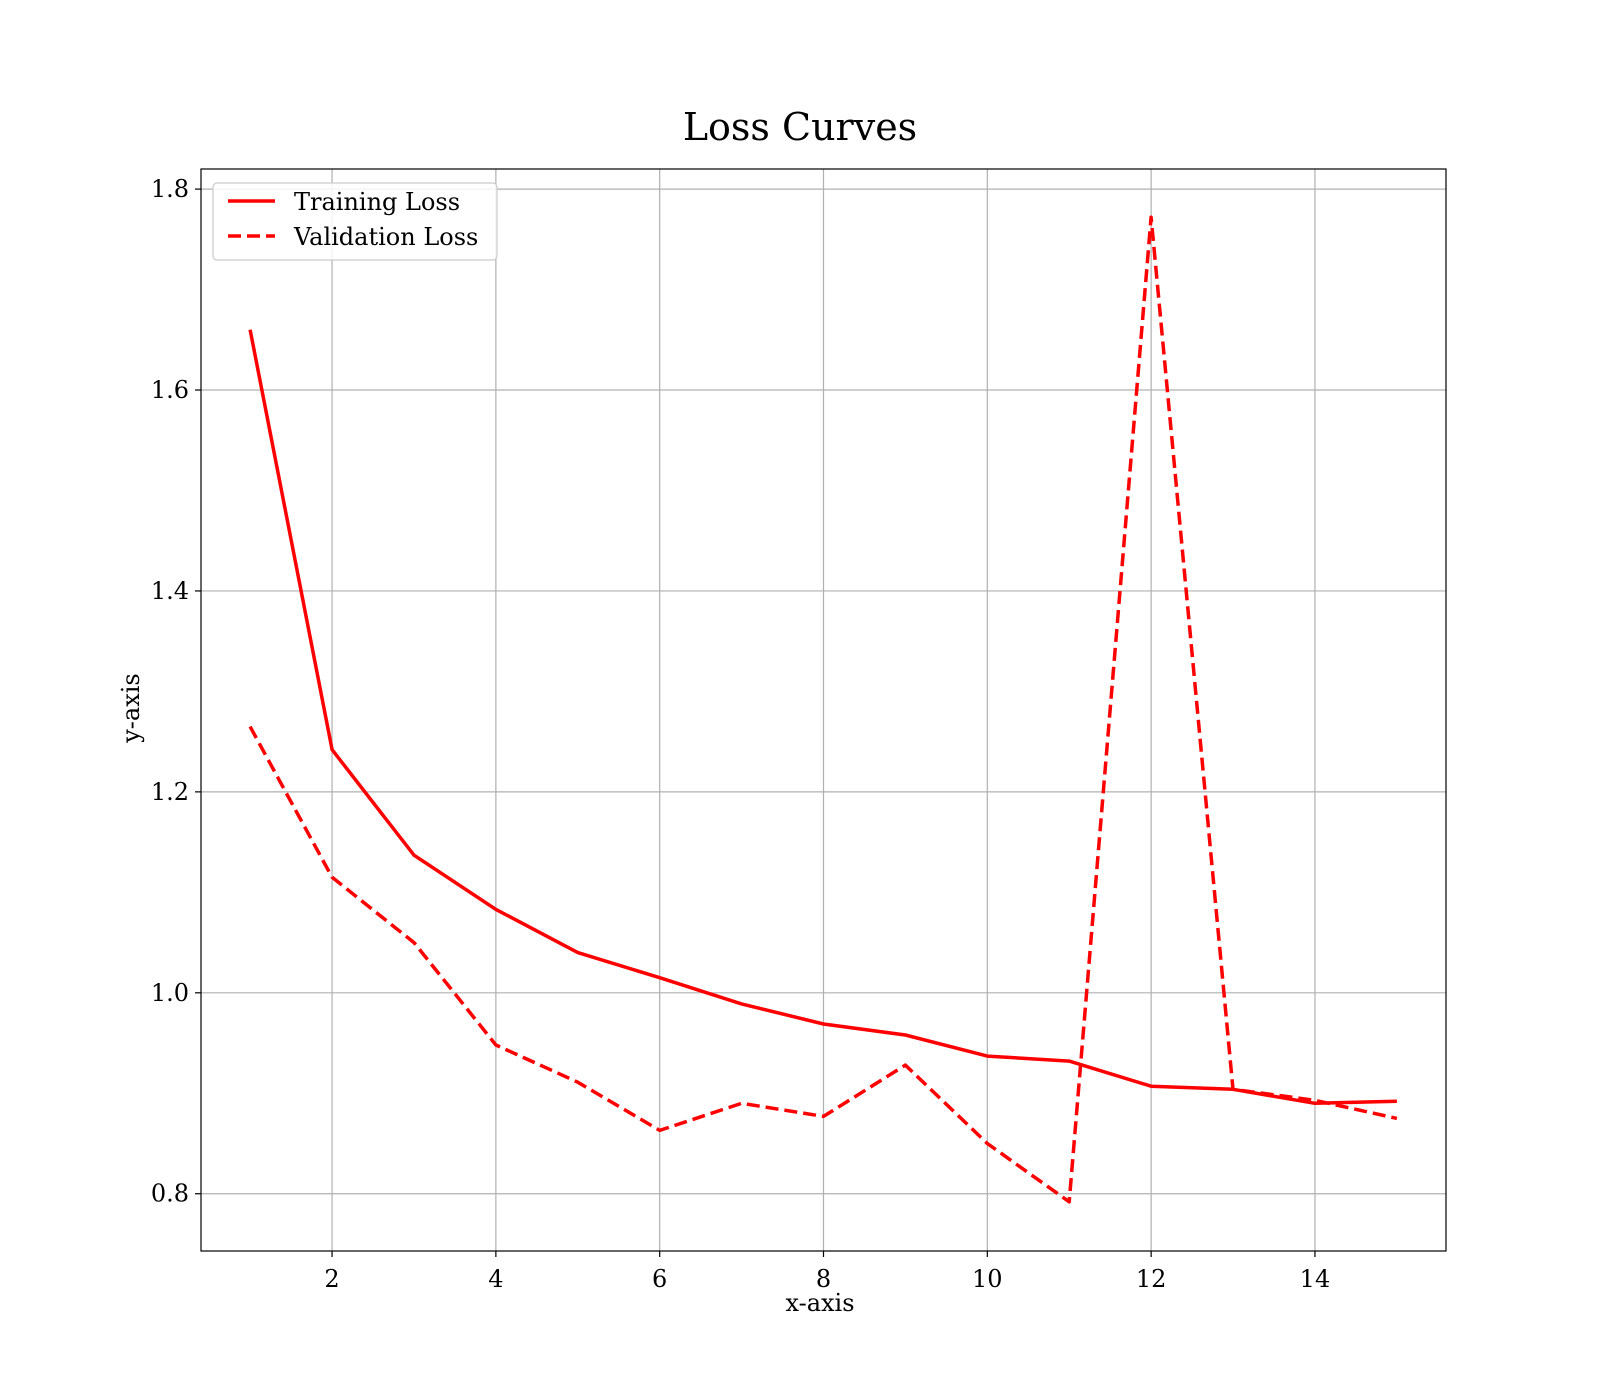 The height and width of the screenshot is (1400, 1600). Describe the element at coordinates (170, 189) in the screenshot. I see `y-tick-label: 1.8` at that location.